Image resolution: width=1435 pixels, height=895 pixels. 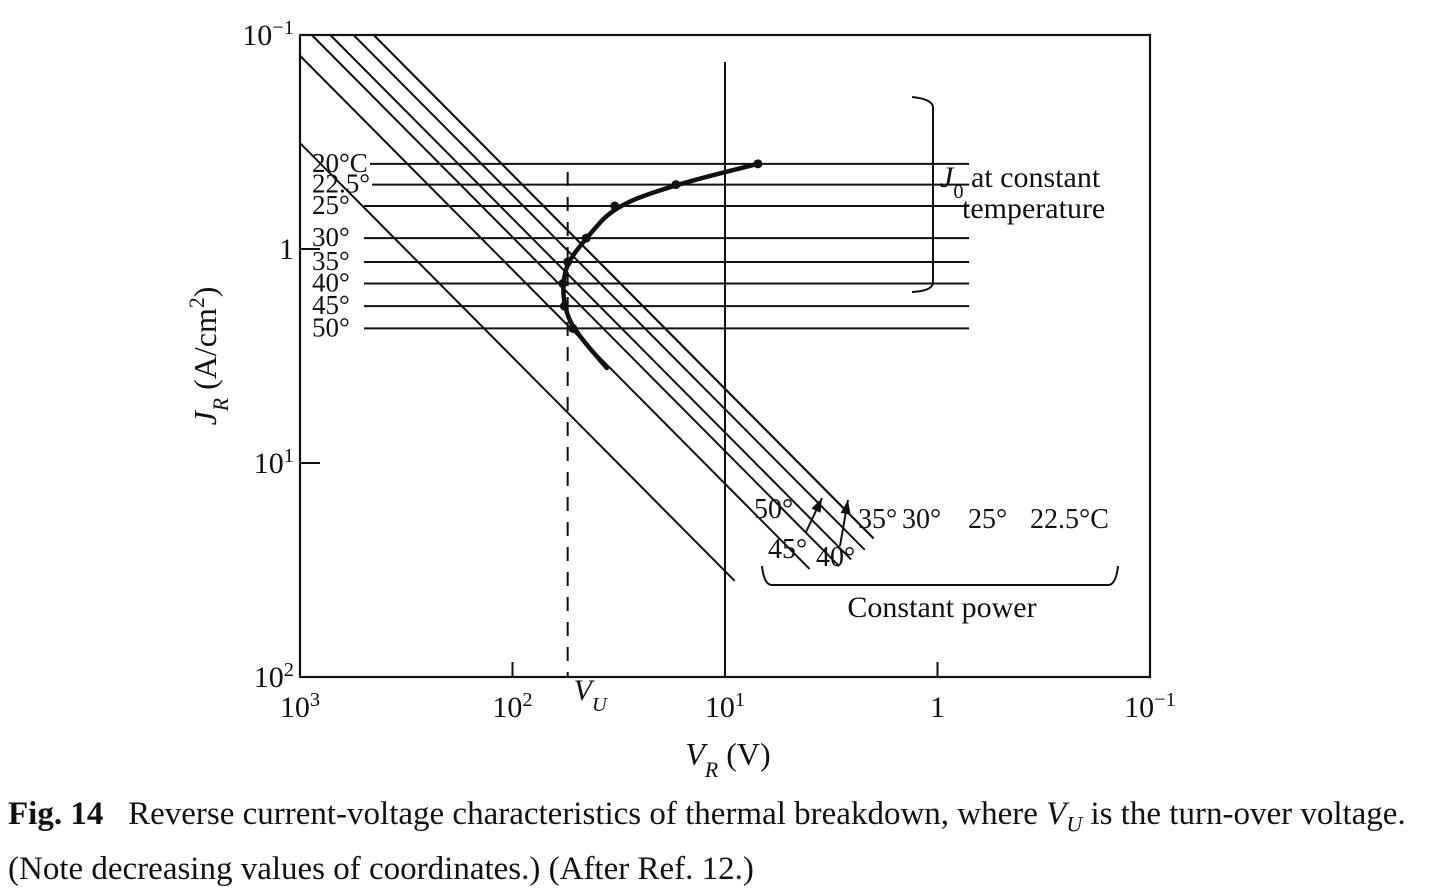 I want to click on j0-bracket, so click(x=922, y=194).